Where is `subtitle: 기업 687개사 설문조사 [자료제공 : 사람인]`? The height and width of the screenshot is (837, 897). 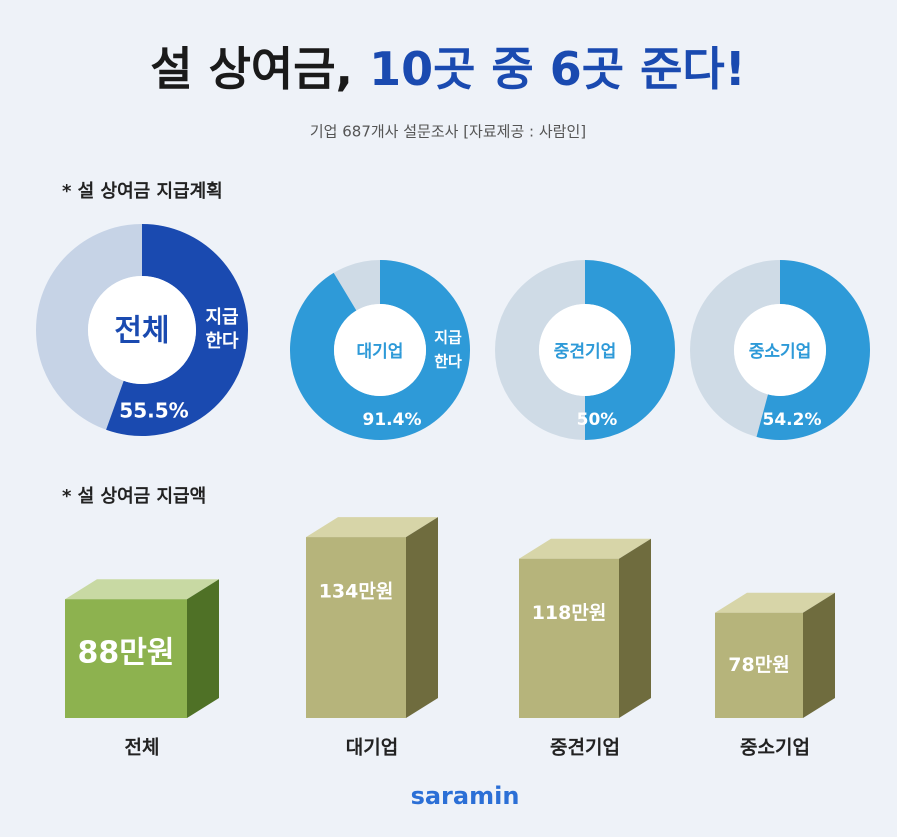
subtitle: 기업 687개사 설문조사 [자료제공 : 사람인] is located at coordinates (448, 132).